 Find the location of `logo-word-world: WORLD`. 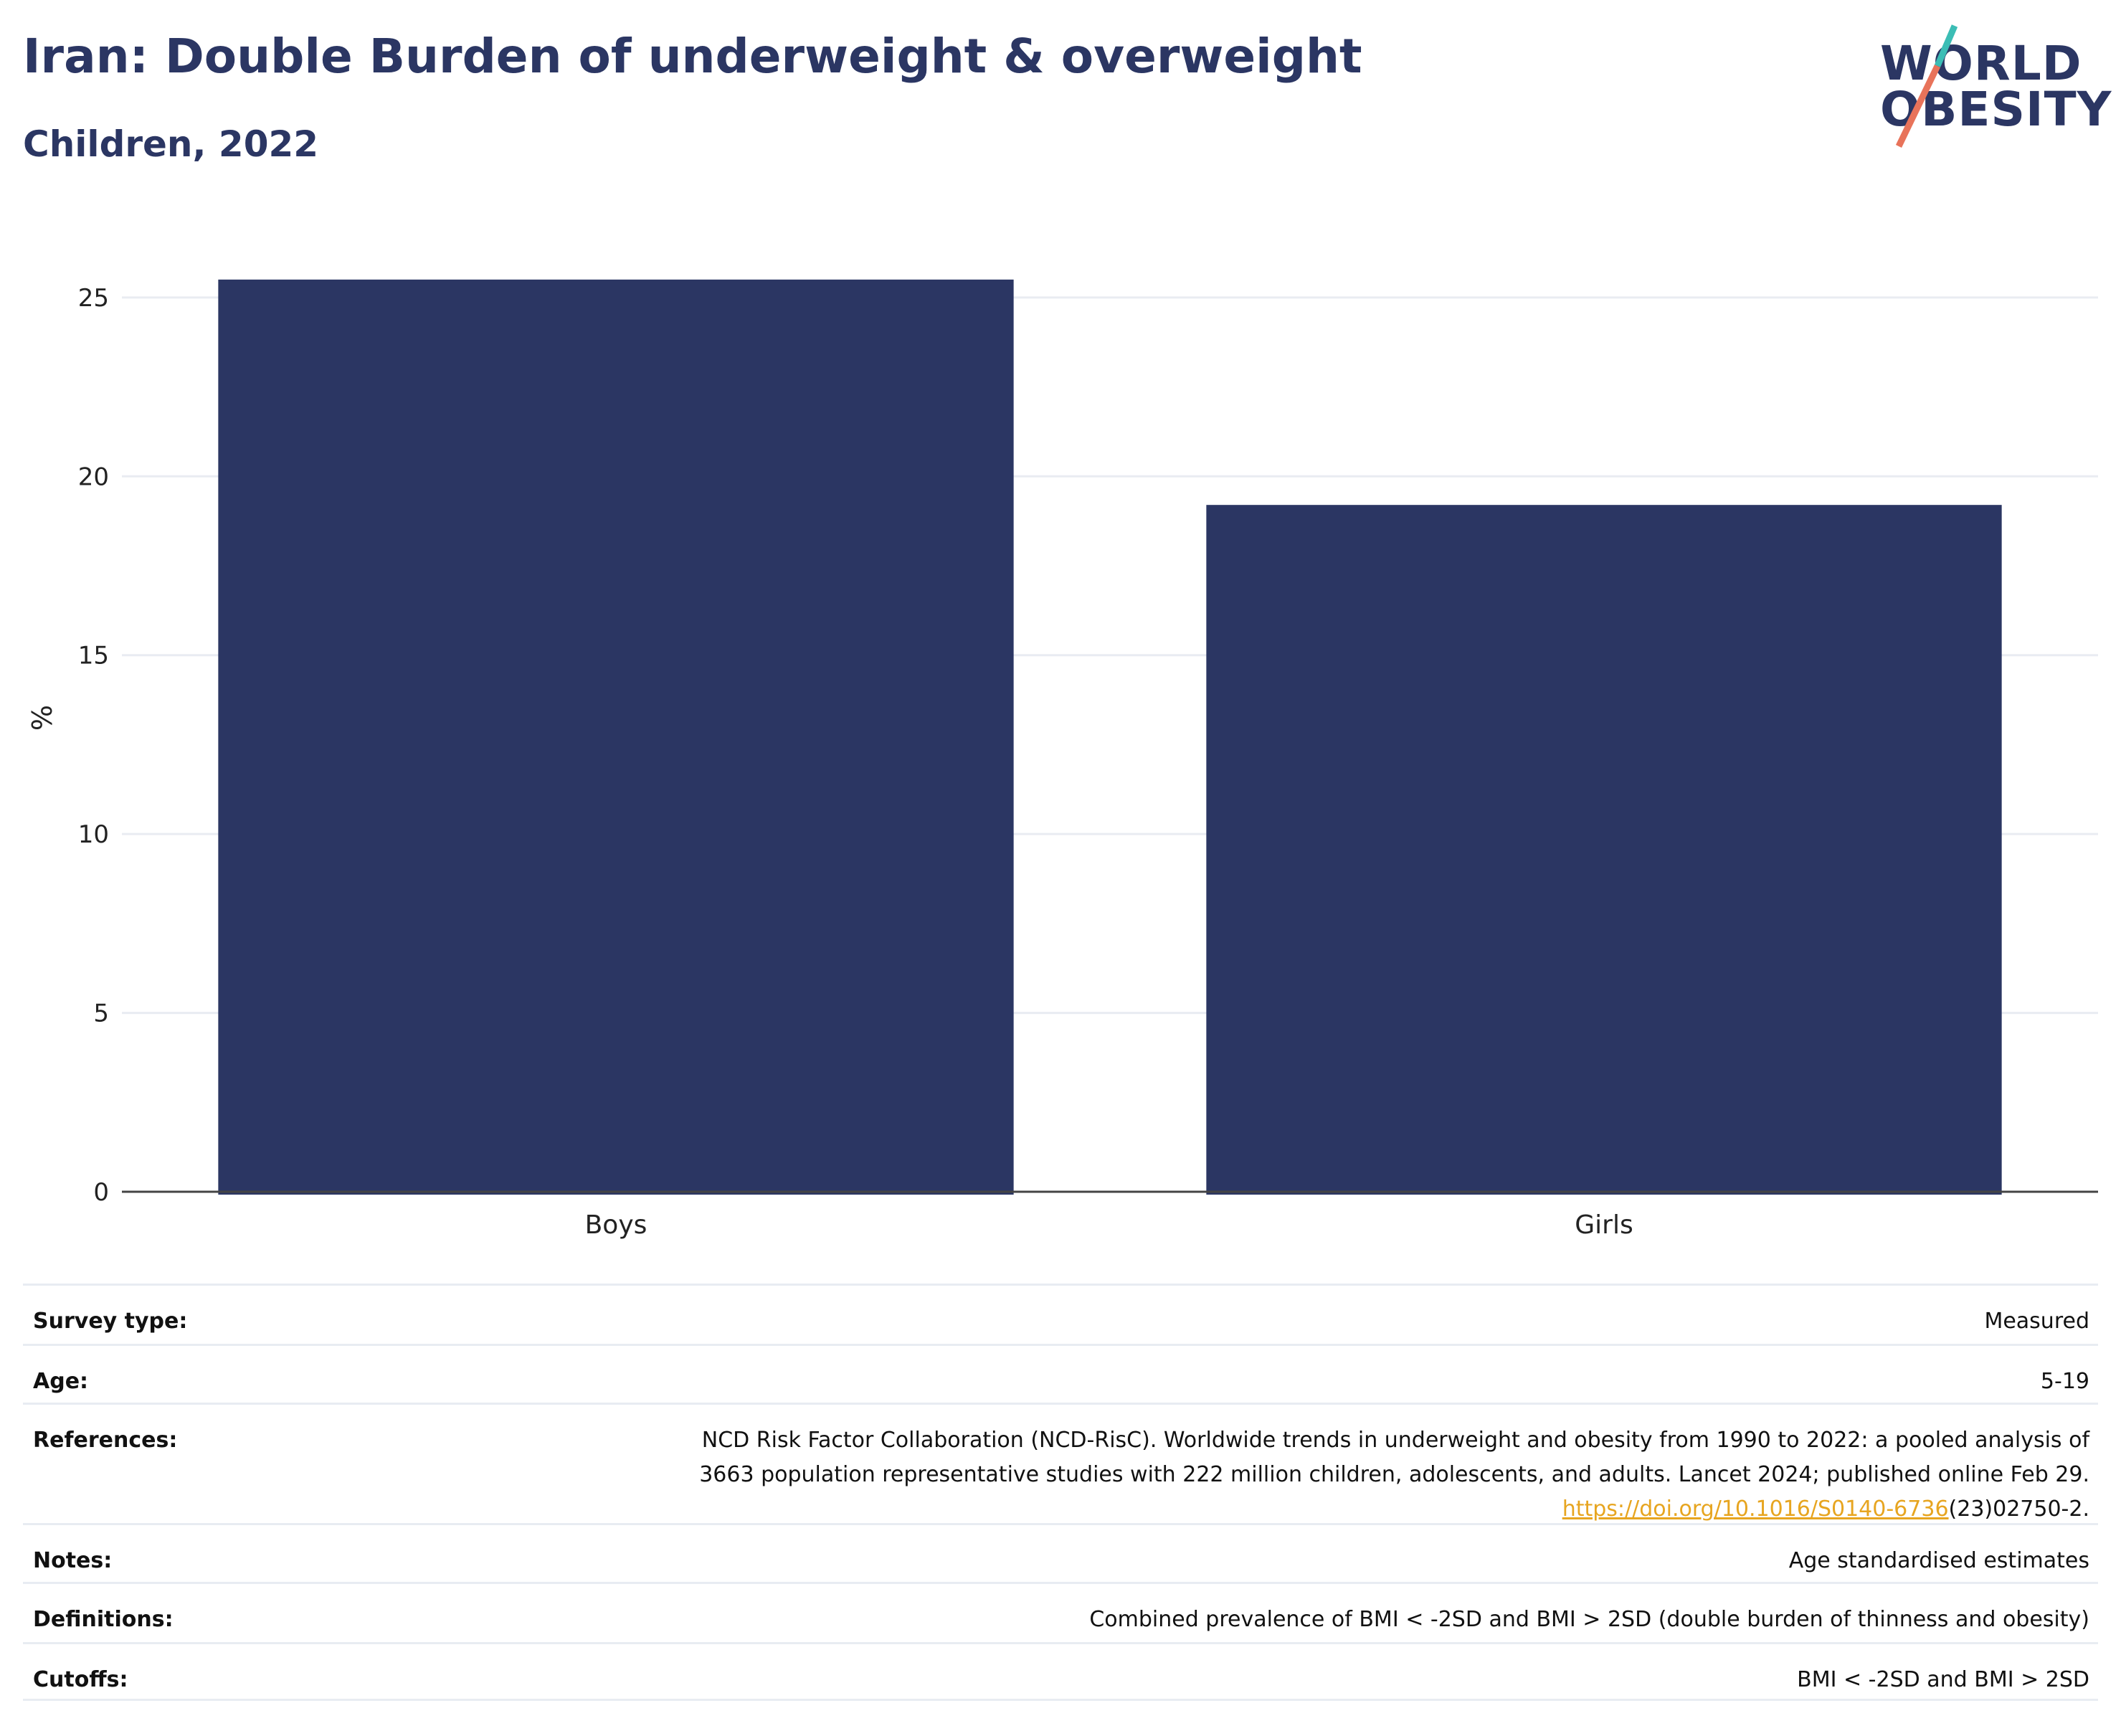

logo-word-world: WORLD is located at coordinates (1981, 63).